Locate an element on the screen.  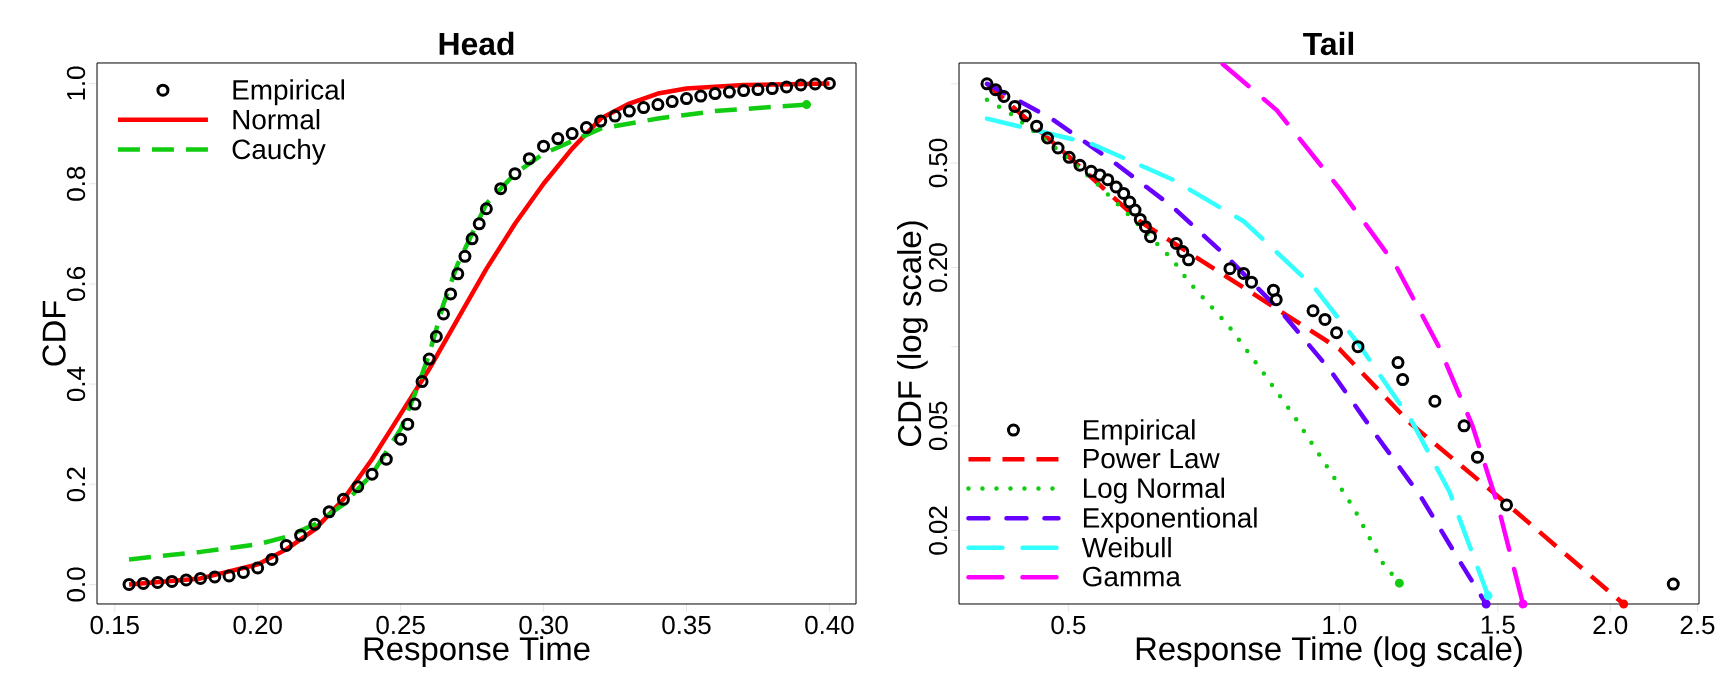
x-axis-title: Response Time (log scale) is located at coordinates (1329, 651).